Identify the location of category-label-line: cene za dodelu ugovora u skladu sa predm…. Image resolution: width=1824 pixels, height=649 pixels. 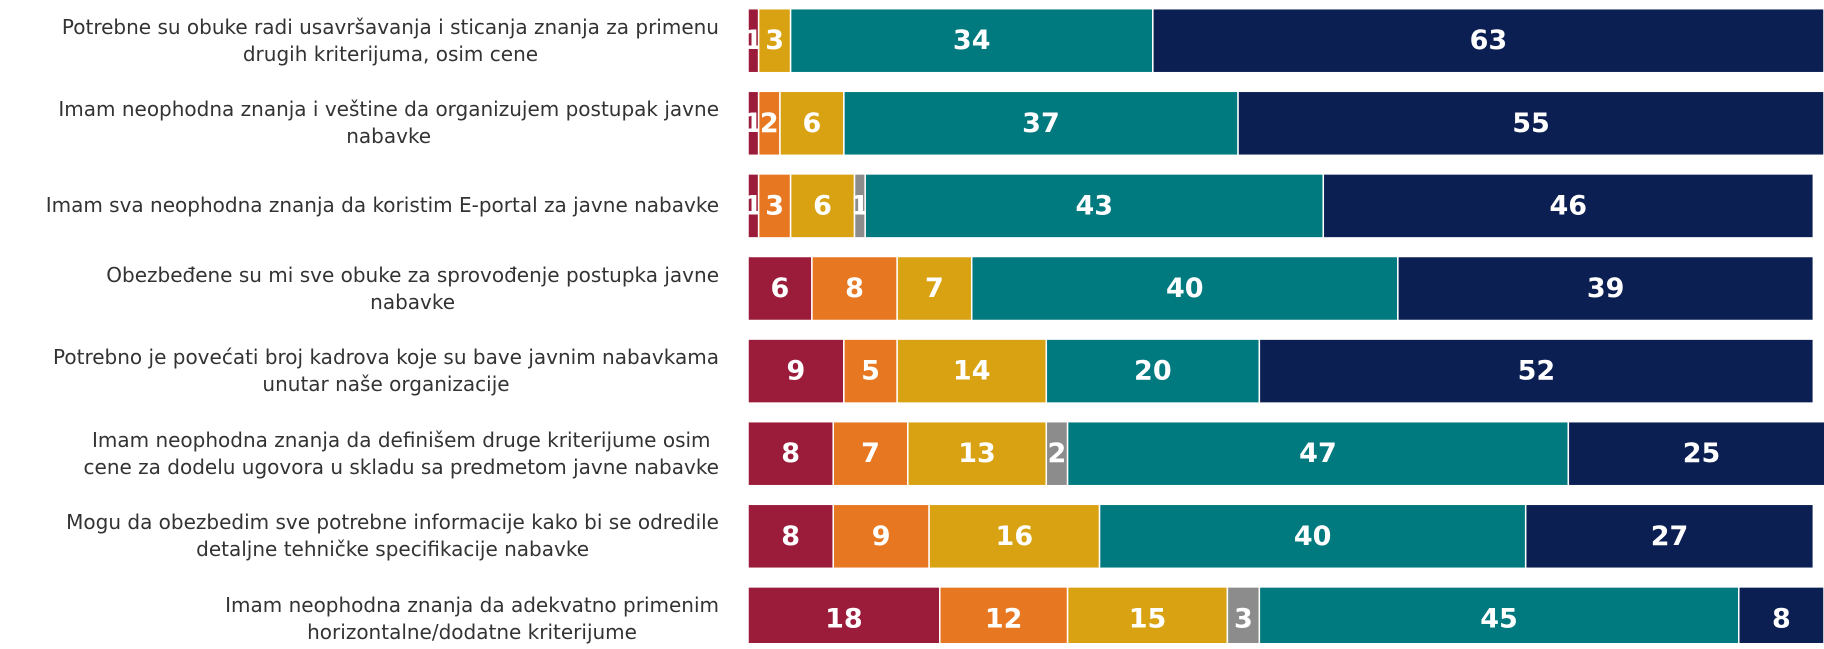
(401, 466).